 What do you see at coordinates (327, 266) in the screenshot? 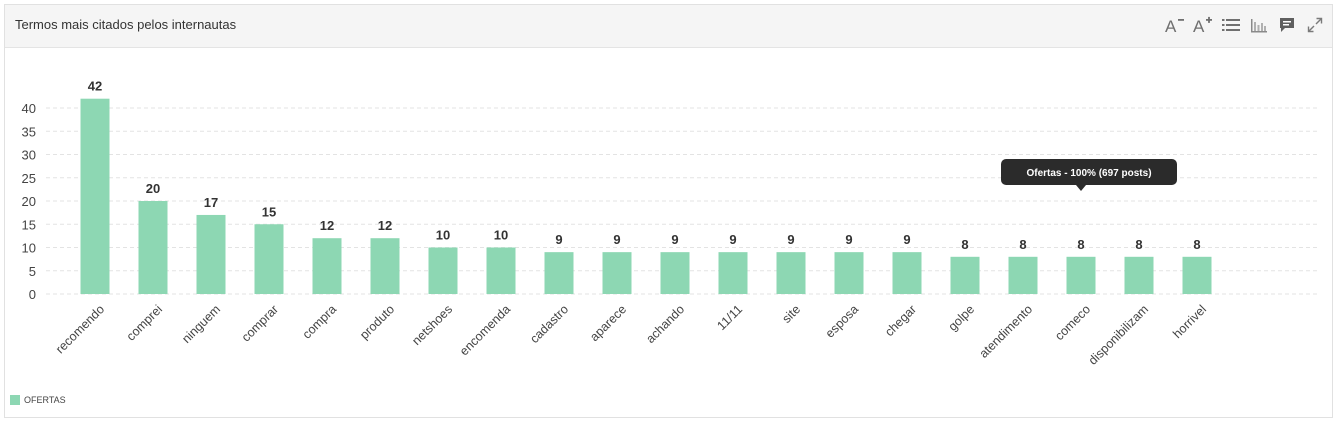
I see `bar-compra` at bounding box center [327, 266].